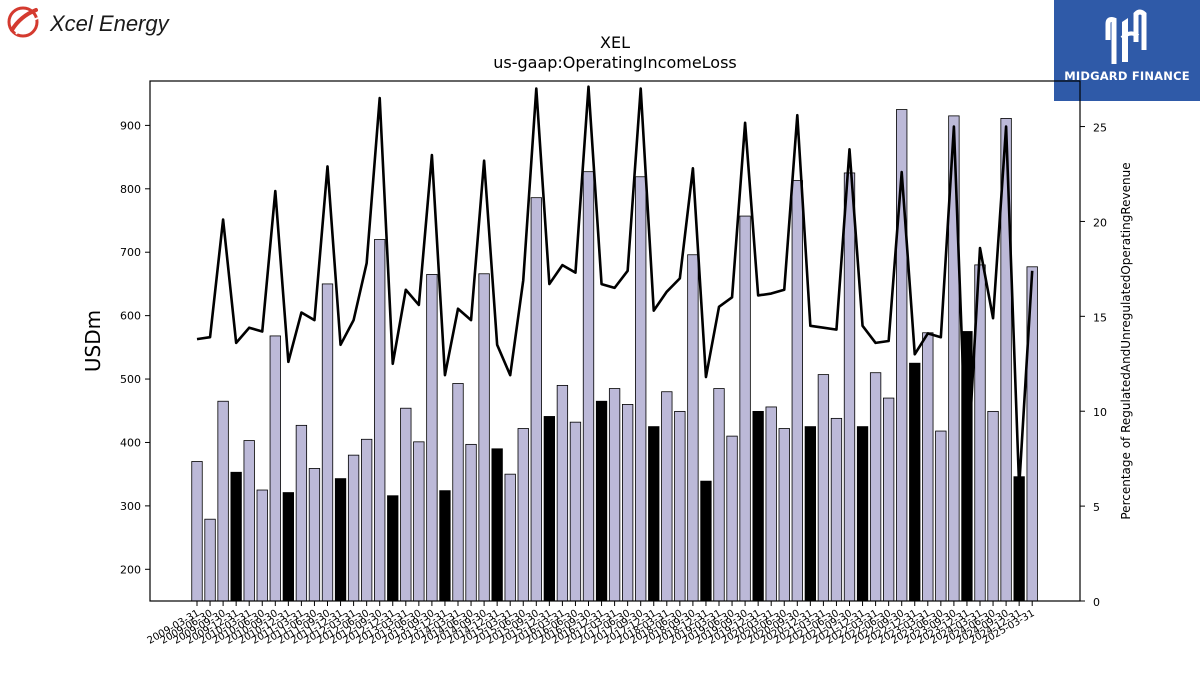  I want to click on y-right-tick-label: 15, so click(1100, 317).